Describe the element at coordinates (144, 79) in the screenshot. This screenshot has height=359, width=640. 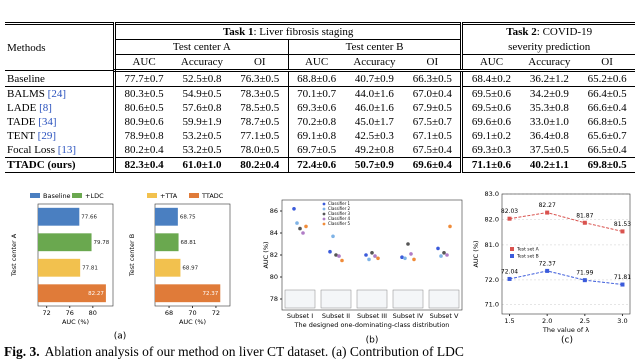
I see `value-text: 77.7±0.7` at that location.